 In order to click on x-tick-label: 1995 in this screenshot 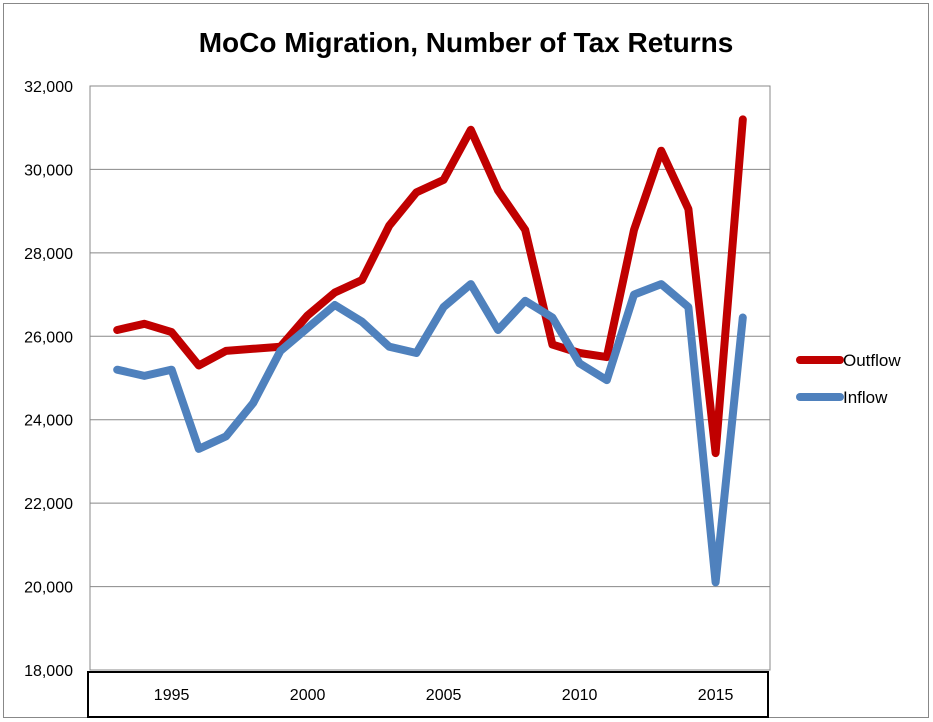, I will do `click(172, 695)`.